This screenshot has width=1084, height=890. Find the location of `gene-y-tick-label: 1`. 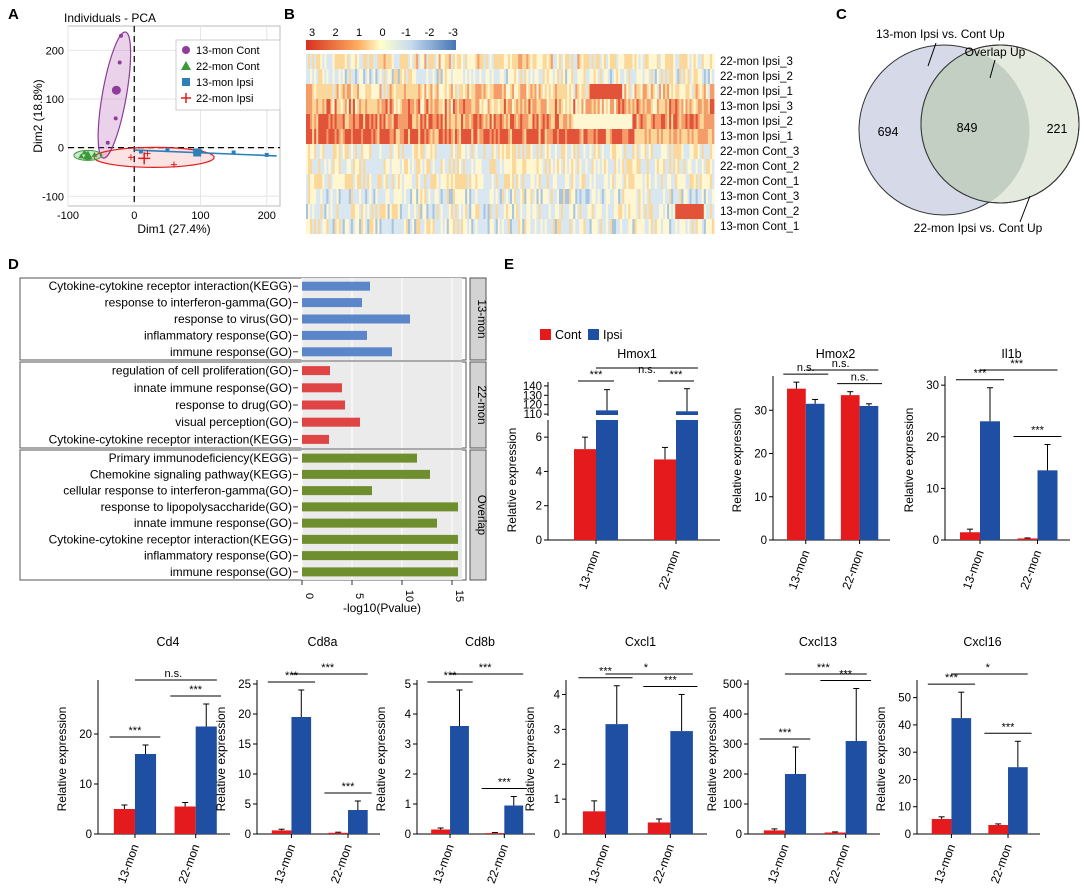

gene-y-tick-label: 1 is located at coordinates (408, 805).